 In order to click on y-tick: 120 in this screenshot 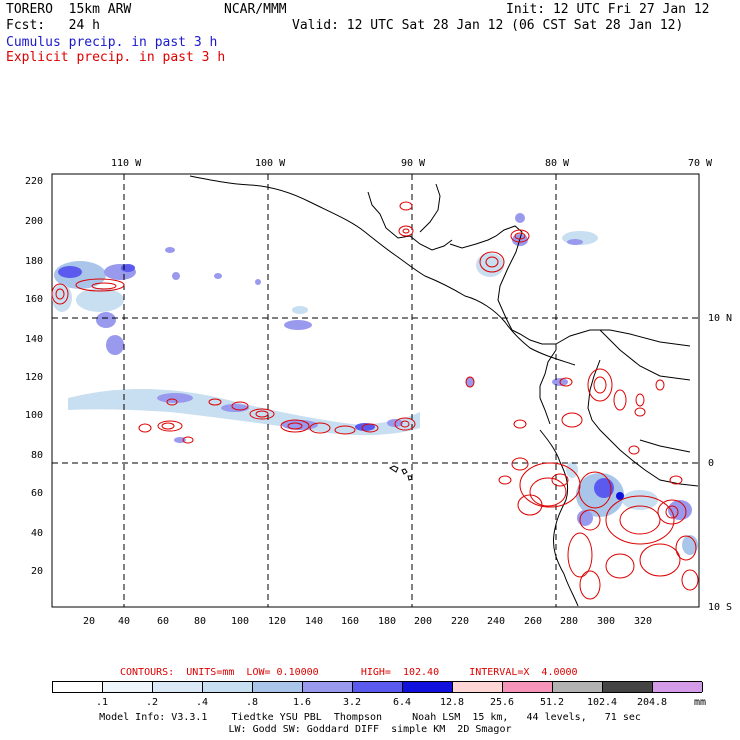, I will do `click(34, 377)`.